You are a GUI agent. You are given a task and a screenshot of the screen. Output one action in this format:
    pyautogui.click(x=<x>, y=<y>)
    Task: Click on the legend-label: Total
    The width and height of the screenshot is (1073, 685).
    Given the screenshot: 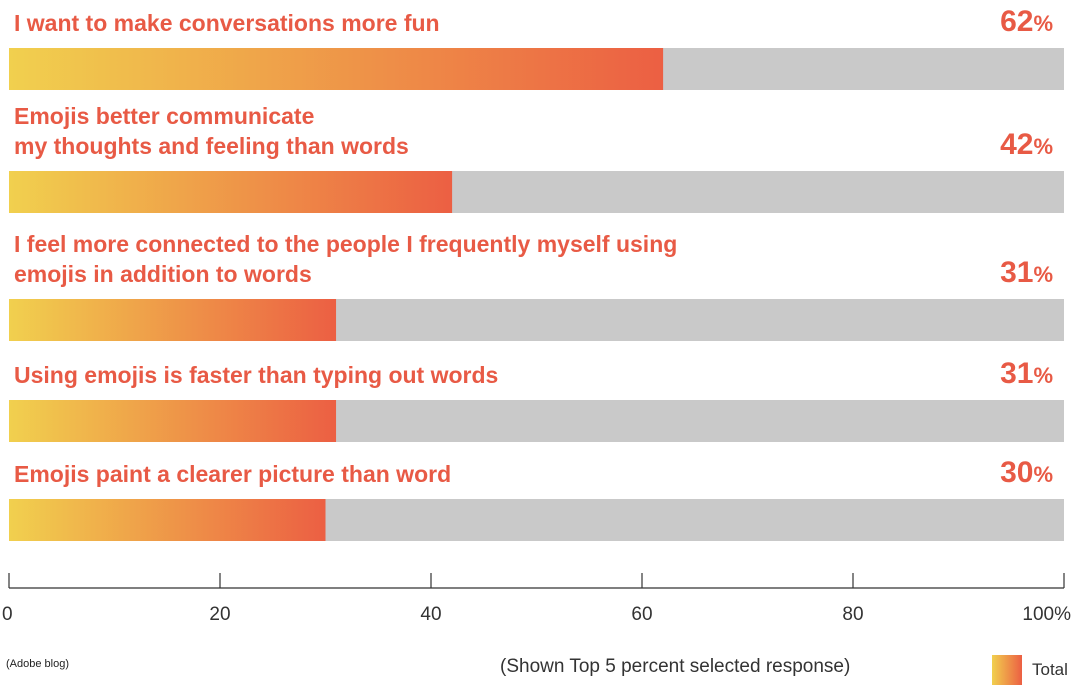 What is the action you would take?
    pyautogui.click(x=1050, y=669)
    